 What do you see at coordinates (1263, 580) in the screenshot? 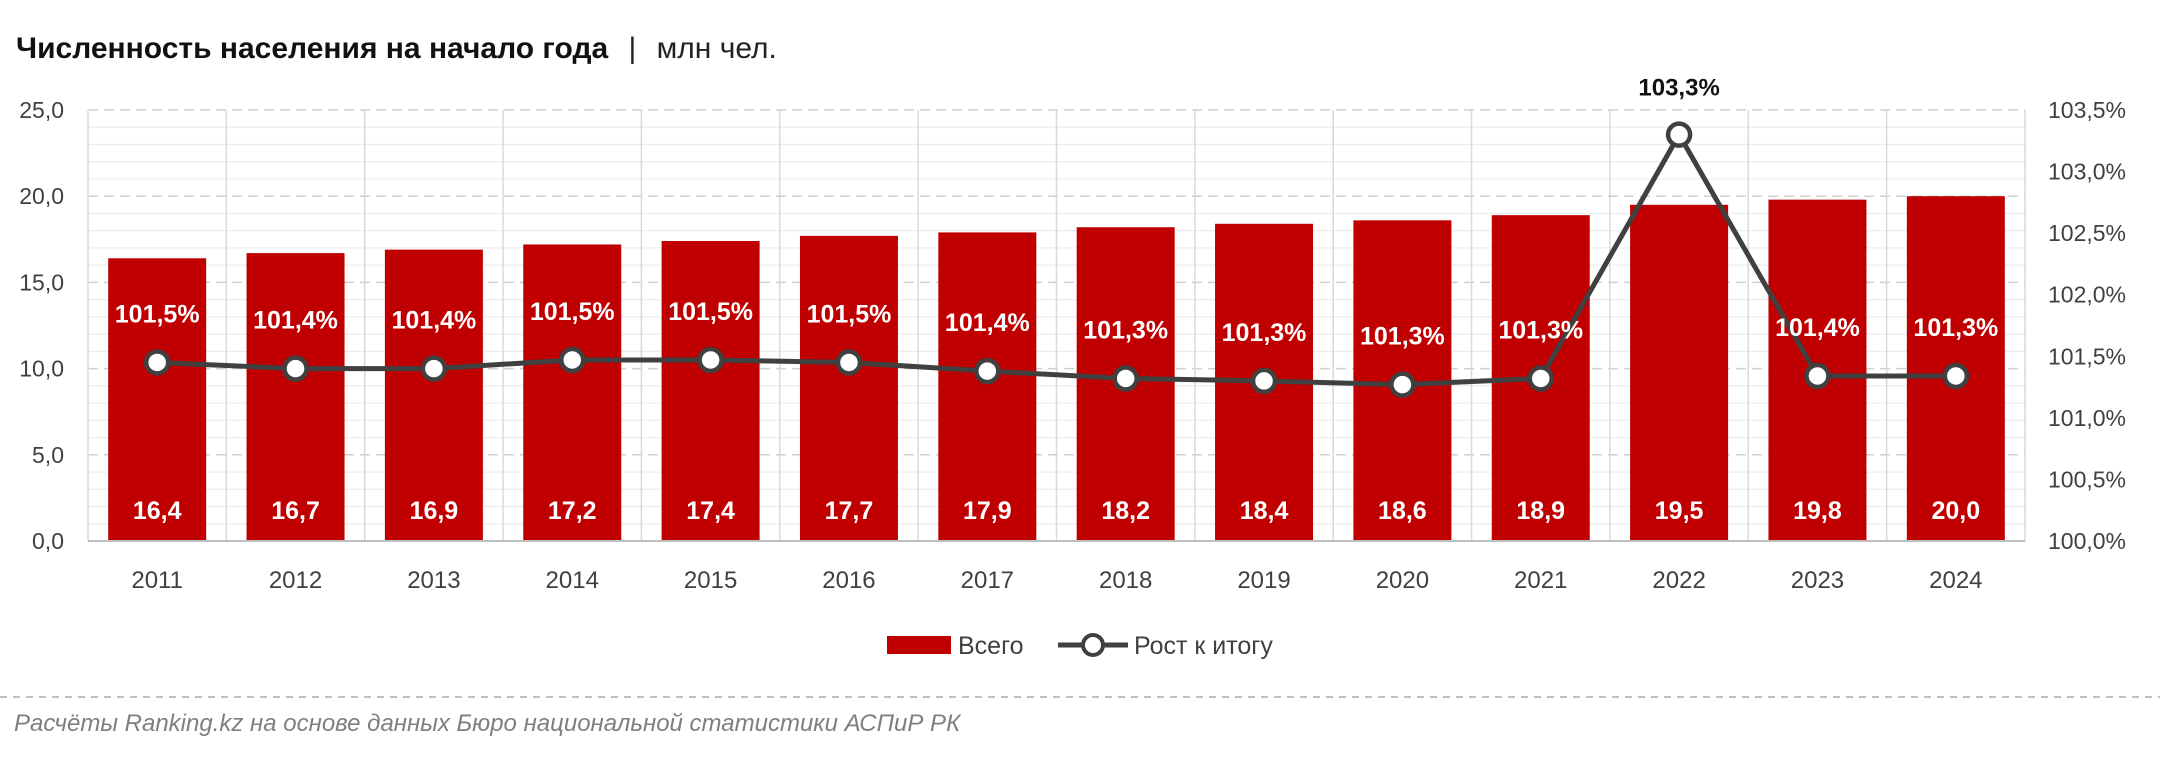
I see `x-tick-label: 2019` at bounding box center [1263, 580].